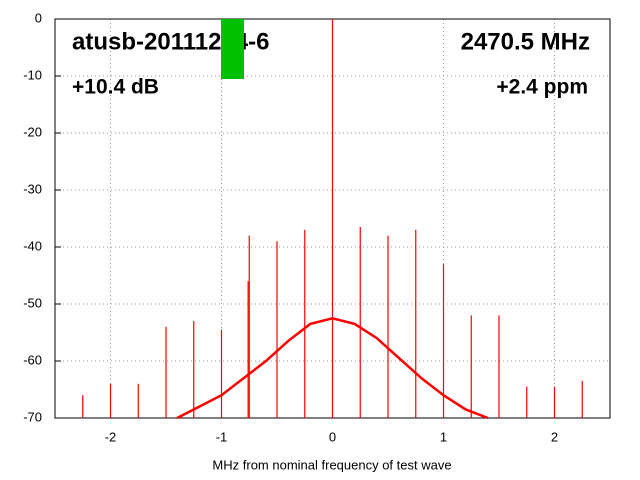 The width and height of the screenshot is (640, 480). Describe the element at coordinates (32, 131) in the screenshot. I see `y-tick-label: -20` at that location.